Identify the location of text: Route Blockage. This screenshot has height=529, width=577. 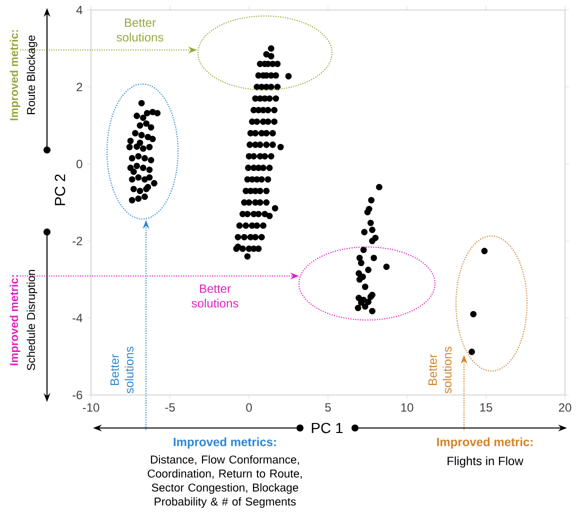
(32, 75).